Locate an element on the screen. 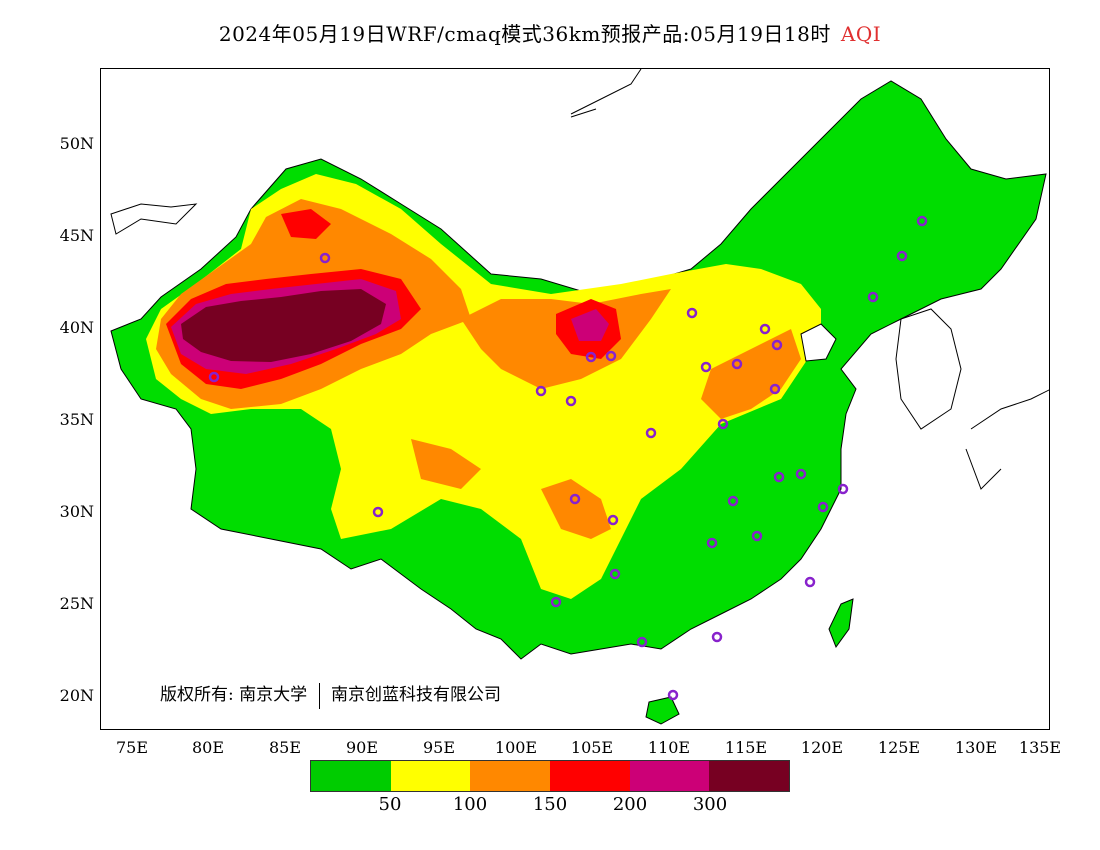  y-axis-label: 35N is located at coordinates (76, 419).